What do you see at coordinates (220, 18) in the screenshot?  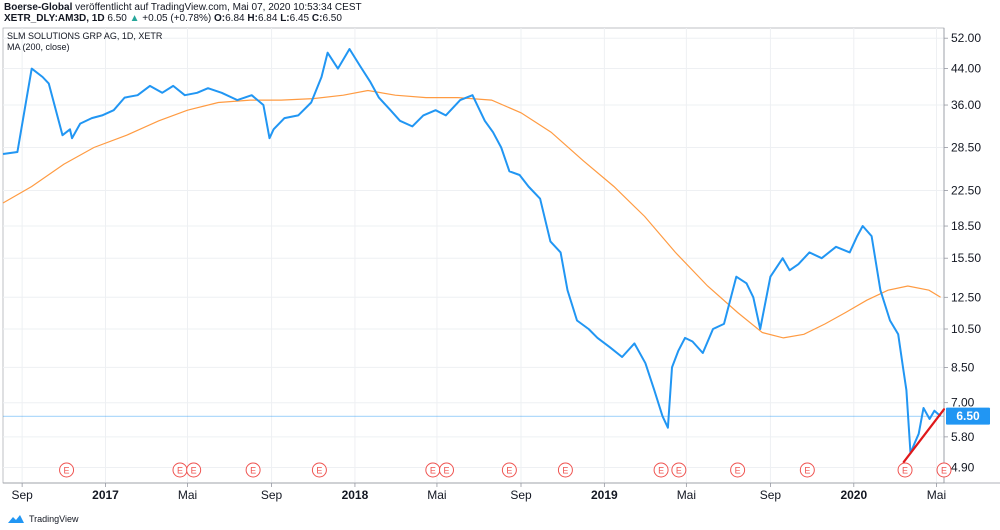 I see `open-label: O:` at bounding box center [220, 18].